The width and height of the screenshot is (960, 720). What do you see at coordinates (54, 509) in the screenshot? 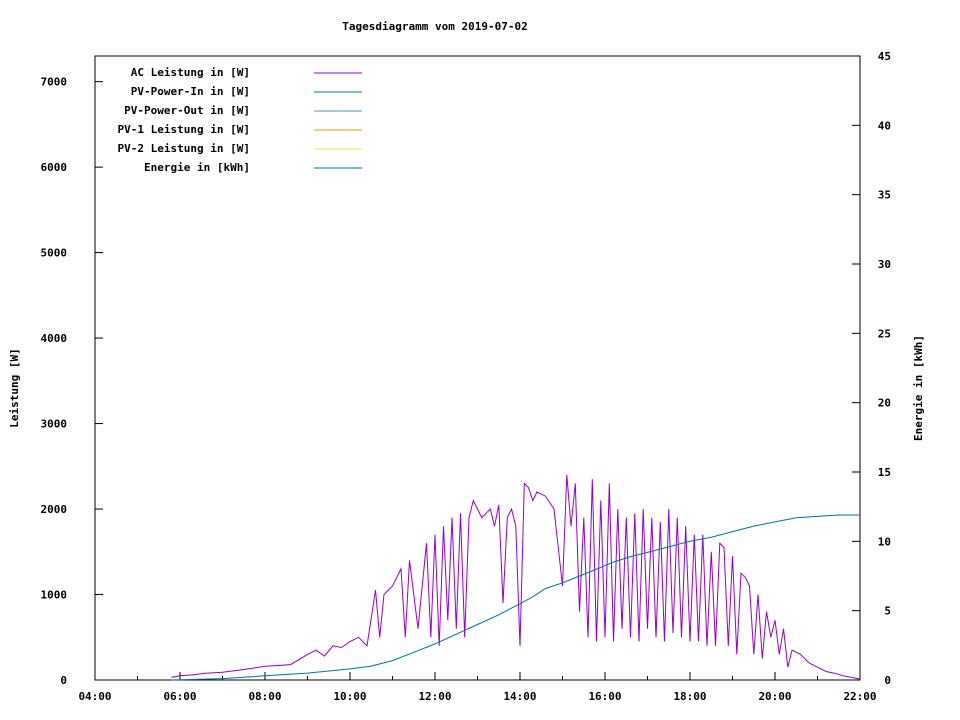
I see `y-tick-label: 2000` at bounding box center [54, 509].